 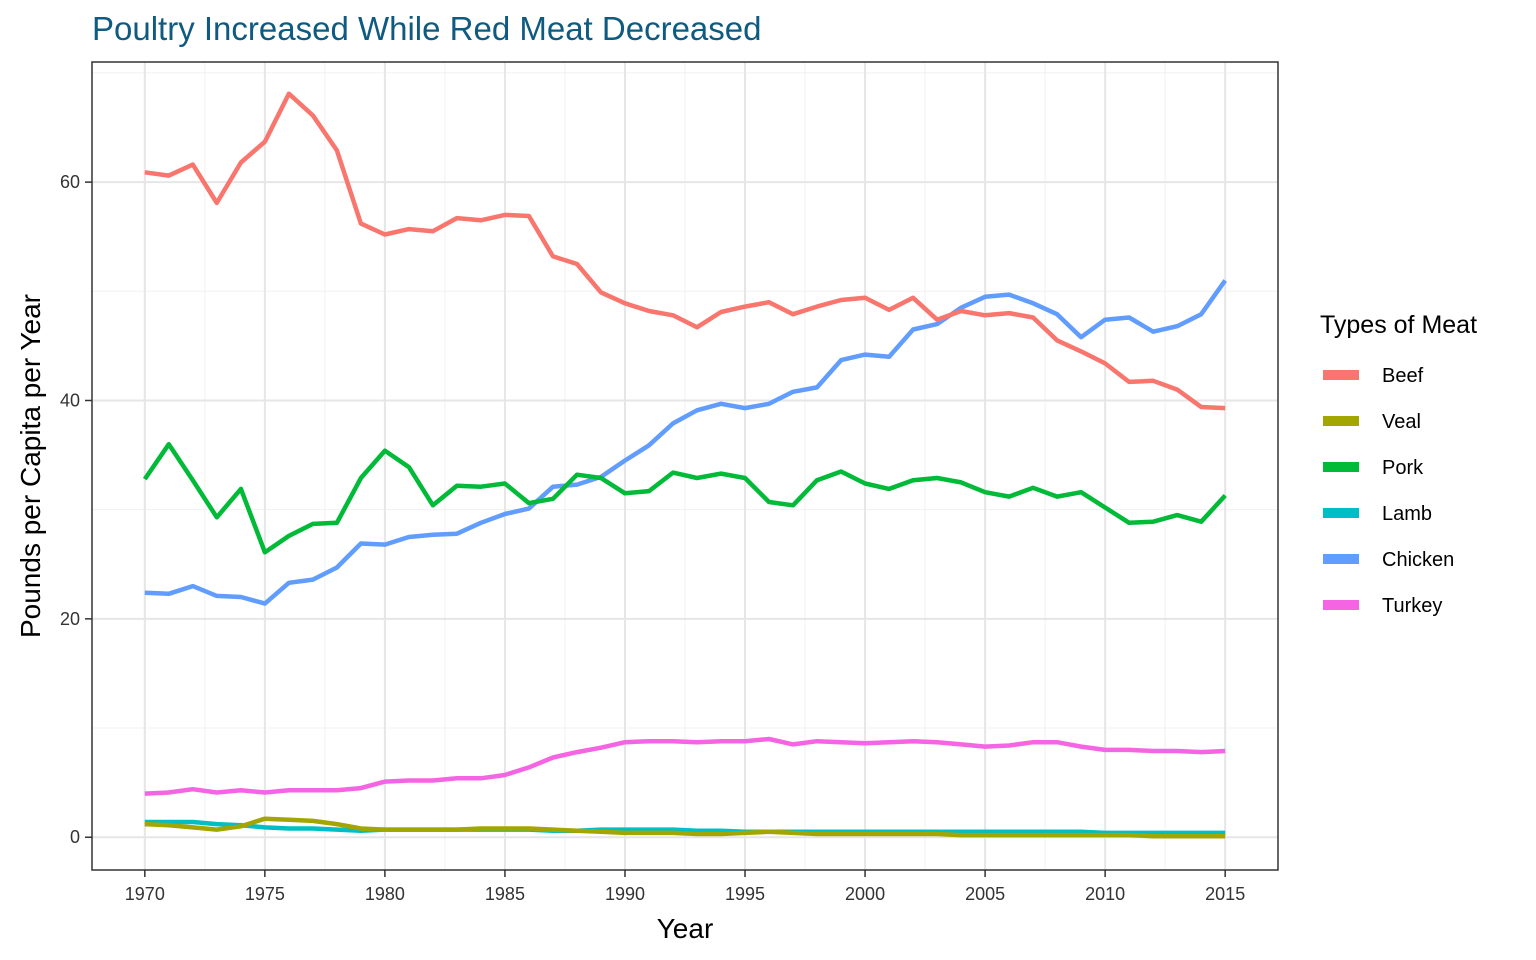 I want to click on x-tick-label: 2005, so click(x=985, y=894).